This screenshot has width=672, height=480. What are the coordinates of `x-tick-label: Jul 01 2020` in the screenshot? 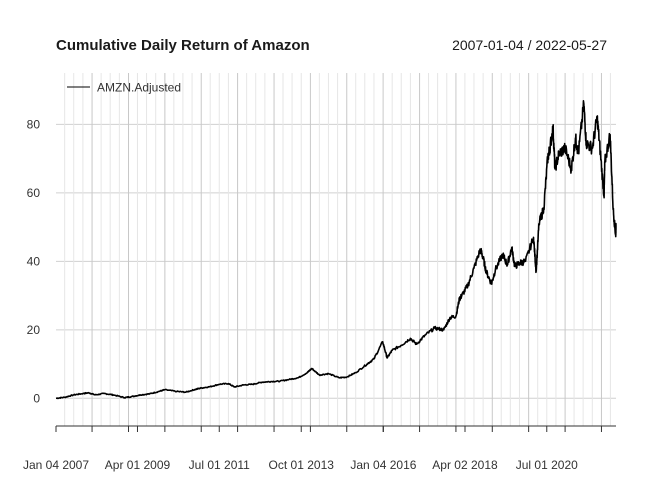 It's located at (547, 465).